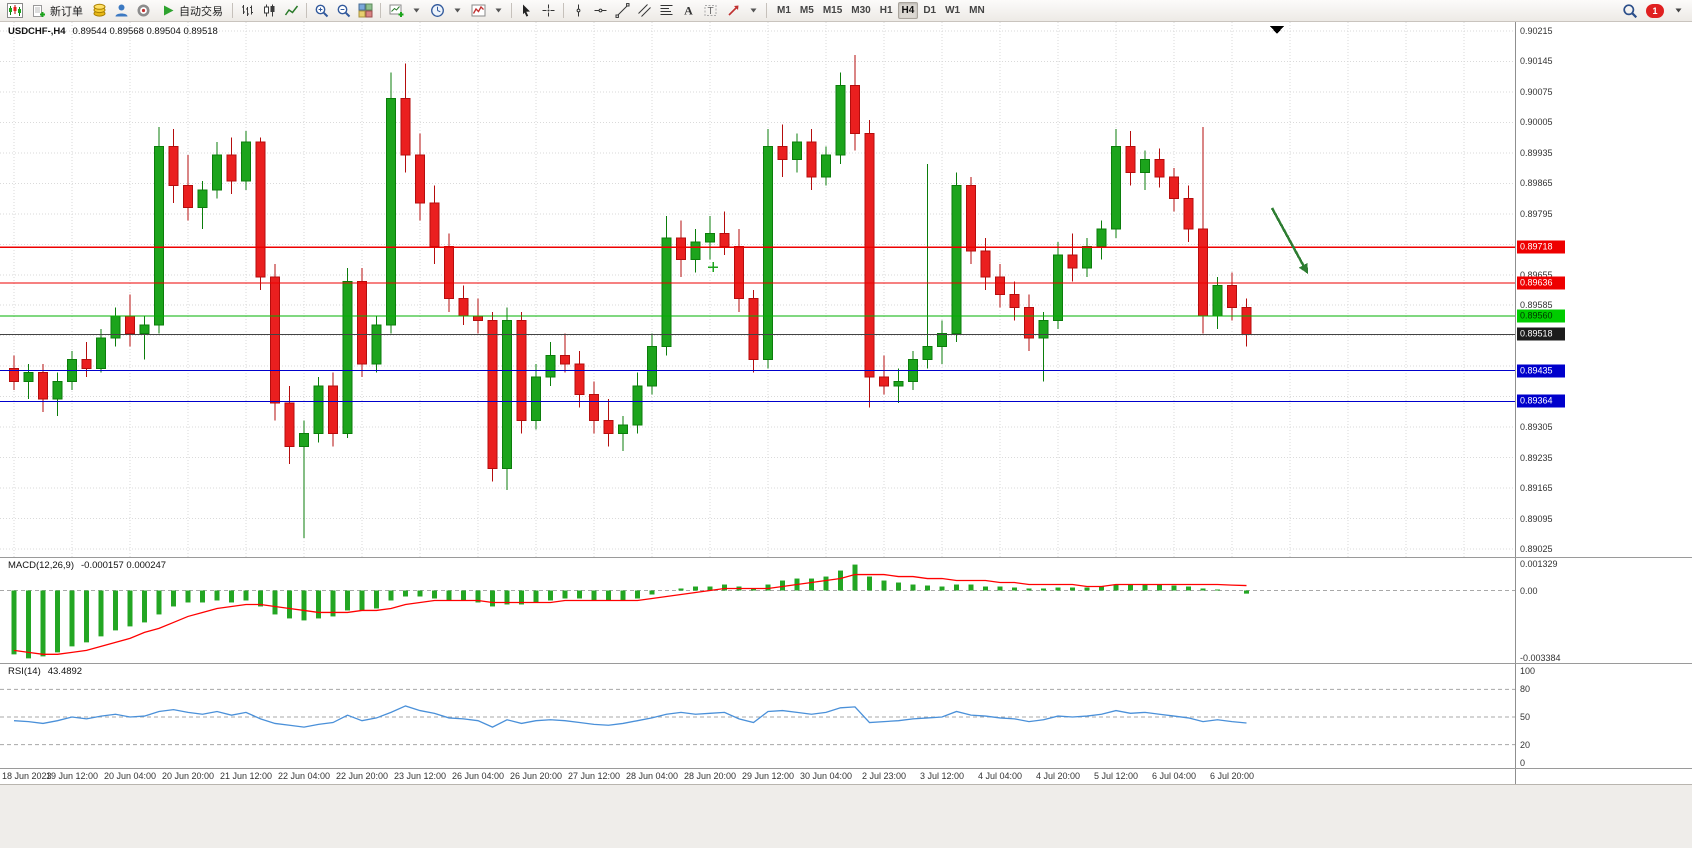 This screenshot has height=848, width=1692. I want to click on time-axis-label: 4 Jul 04:00, so click(1000, 776).